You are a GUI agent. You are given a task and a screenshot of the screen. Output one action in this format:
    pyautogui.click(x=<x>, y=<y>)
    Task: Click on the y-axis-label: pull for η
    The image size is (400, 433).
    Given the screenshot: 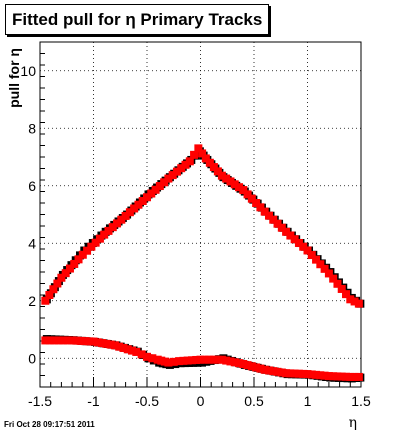 What is the action you would take?
    pyautogui.click(x=14, y=78)
    